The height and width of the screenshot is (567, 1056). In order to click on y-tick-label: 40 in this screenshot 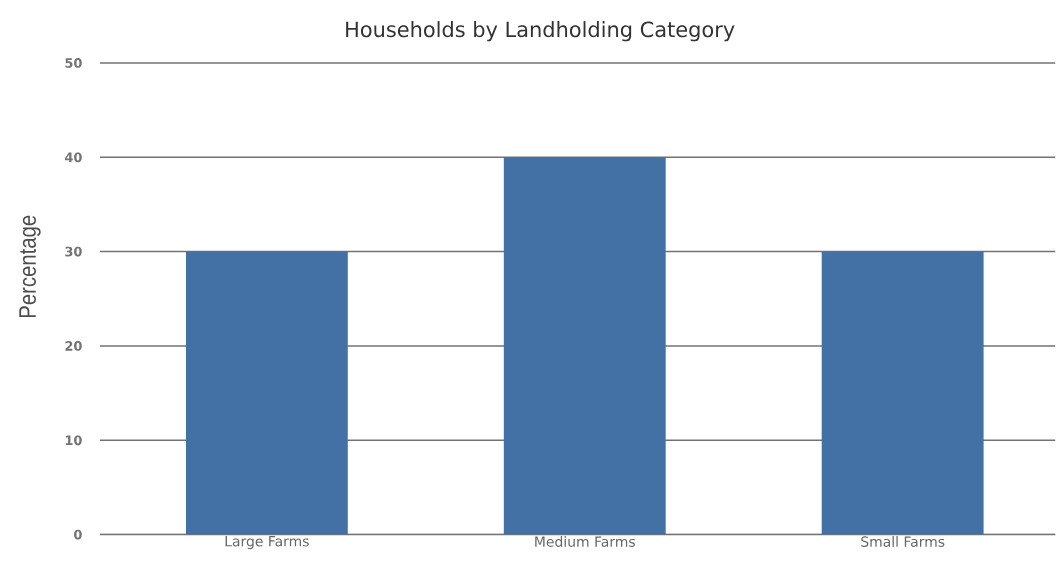, I will do `click(73, 157)`.